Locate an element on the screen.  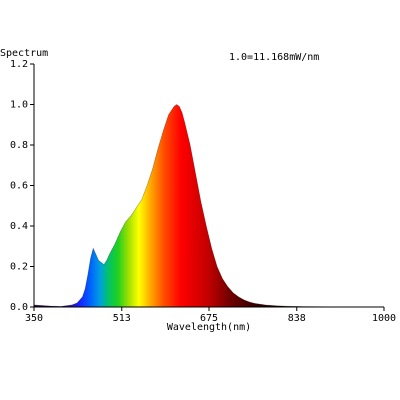
y-tick-label: 1.2 is located at coordinates (19, 64).